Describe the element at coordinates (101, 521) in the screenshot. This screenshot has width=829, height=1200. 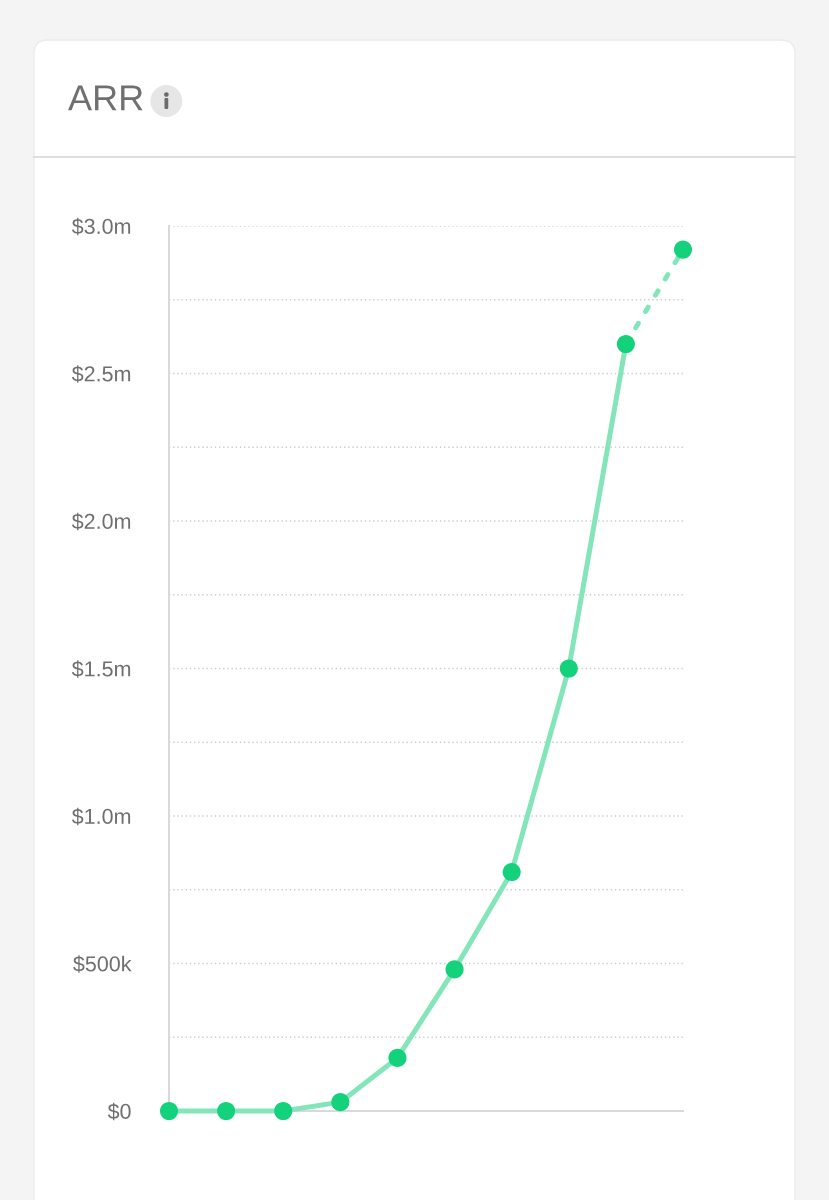
I see `y-tick-label: $2.0m` at that location.